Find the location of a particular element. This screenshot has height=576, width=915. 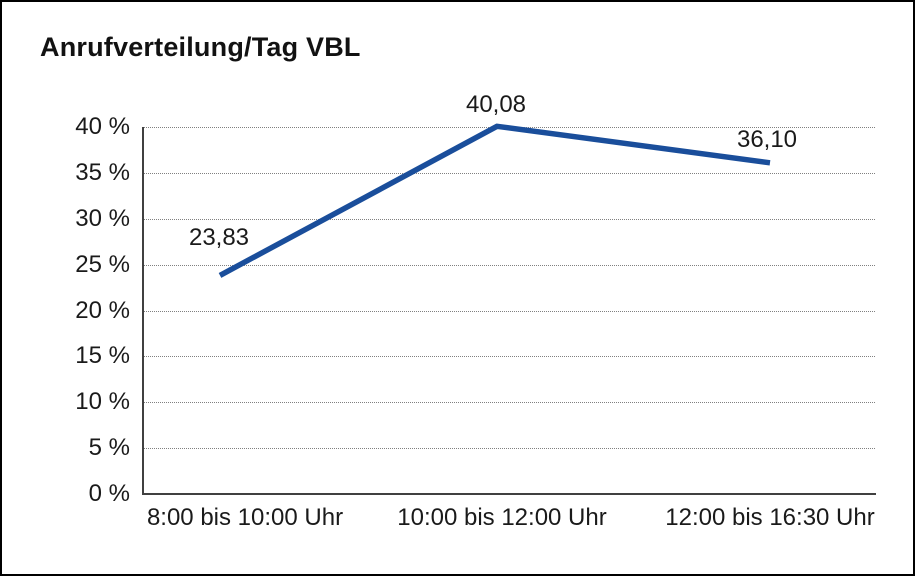

y-tick-label: 15 % is located at coordinates (102, 356).